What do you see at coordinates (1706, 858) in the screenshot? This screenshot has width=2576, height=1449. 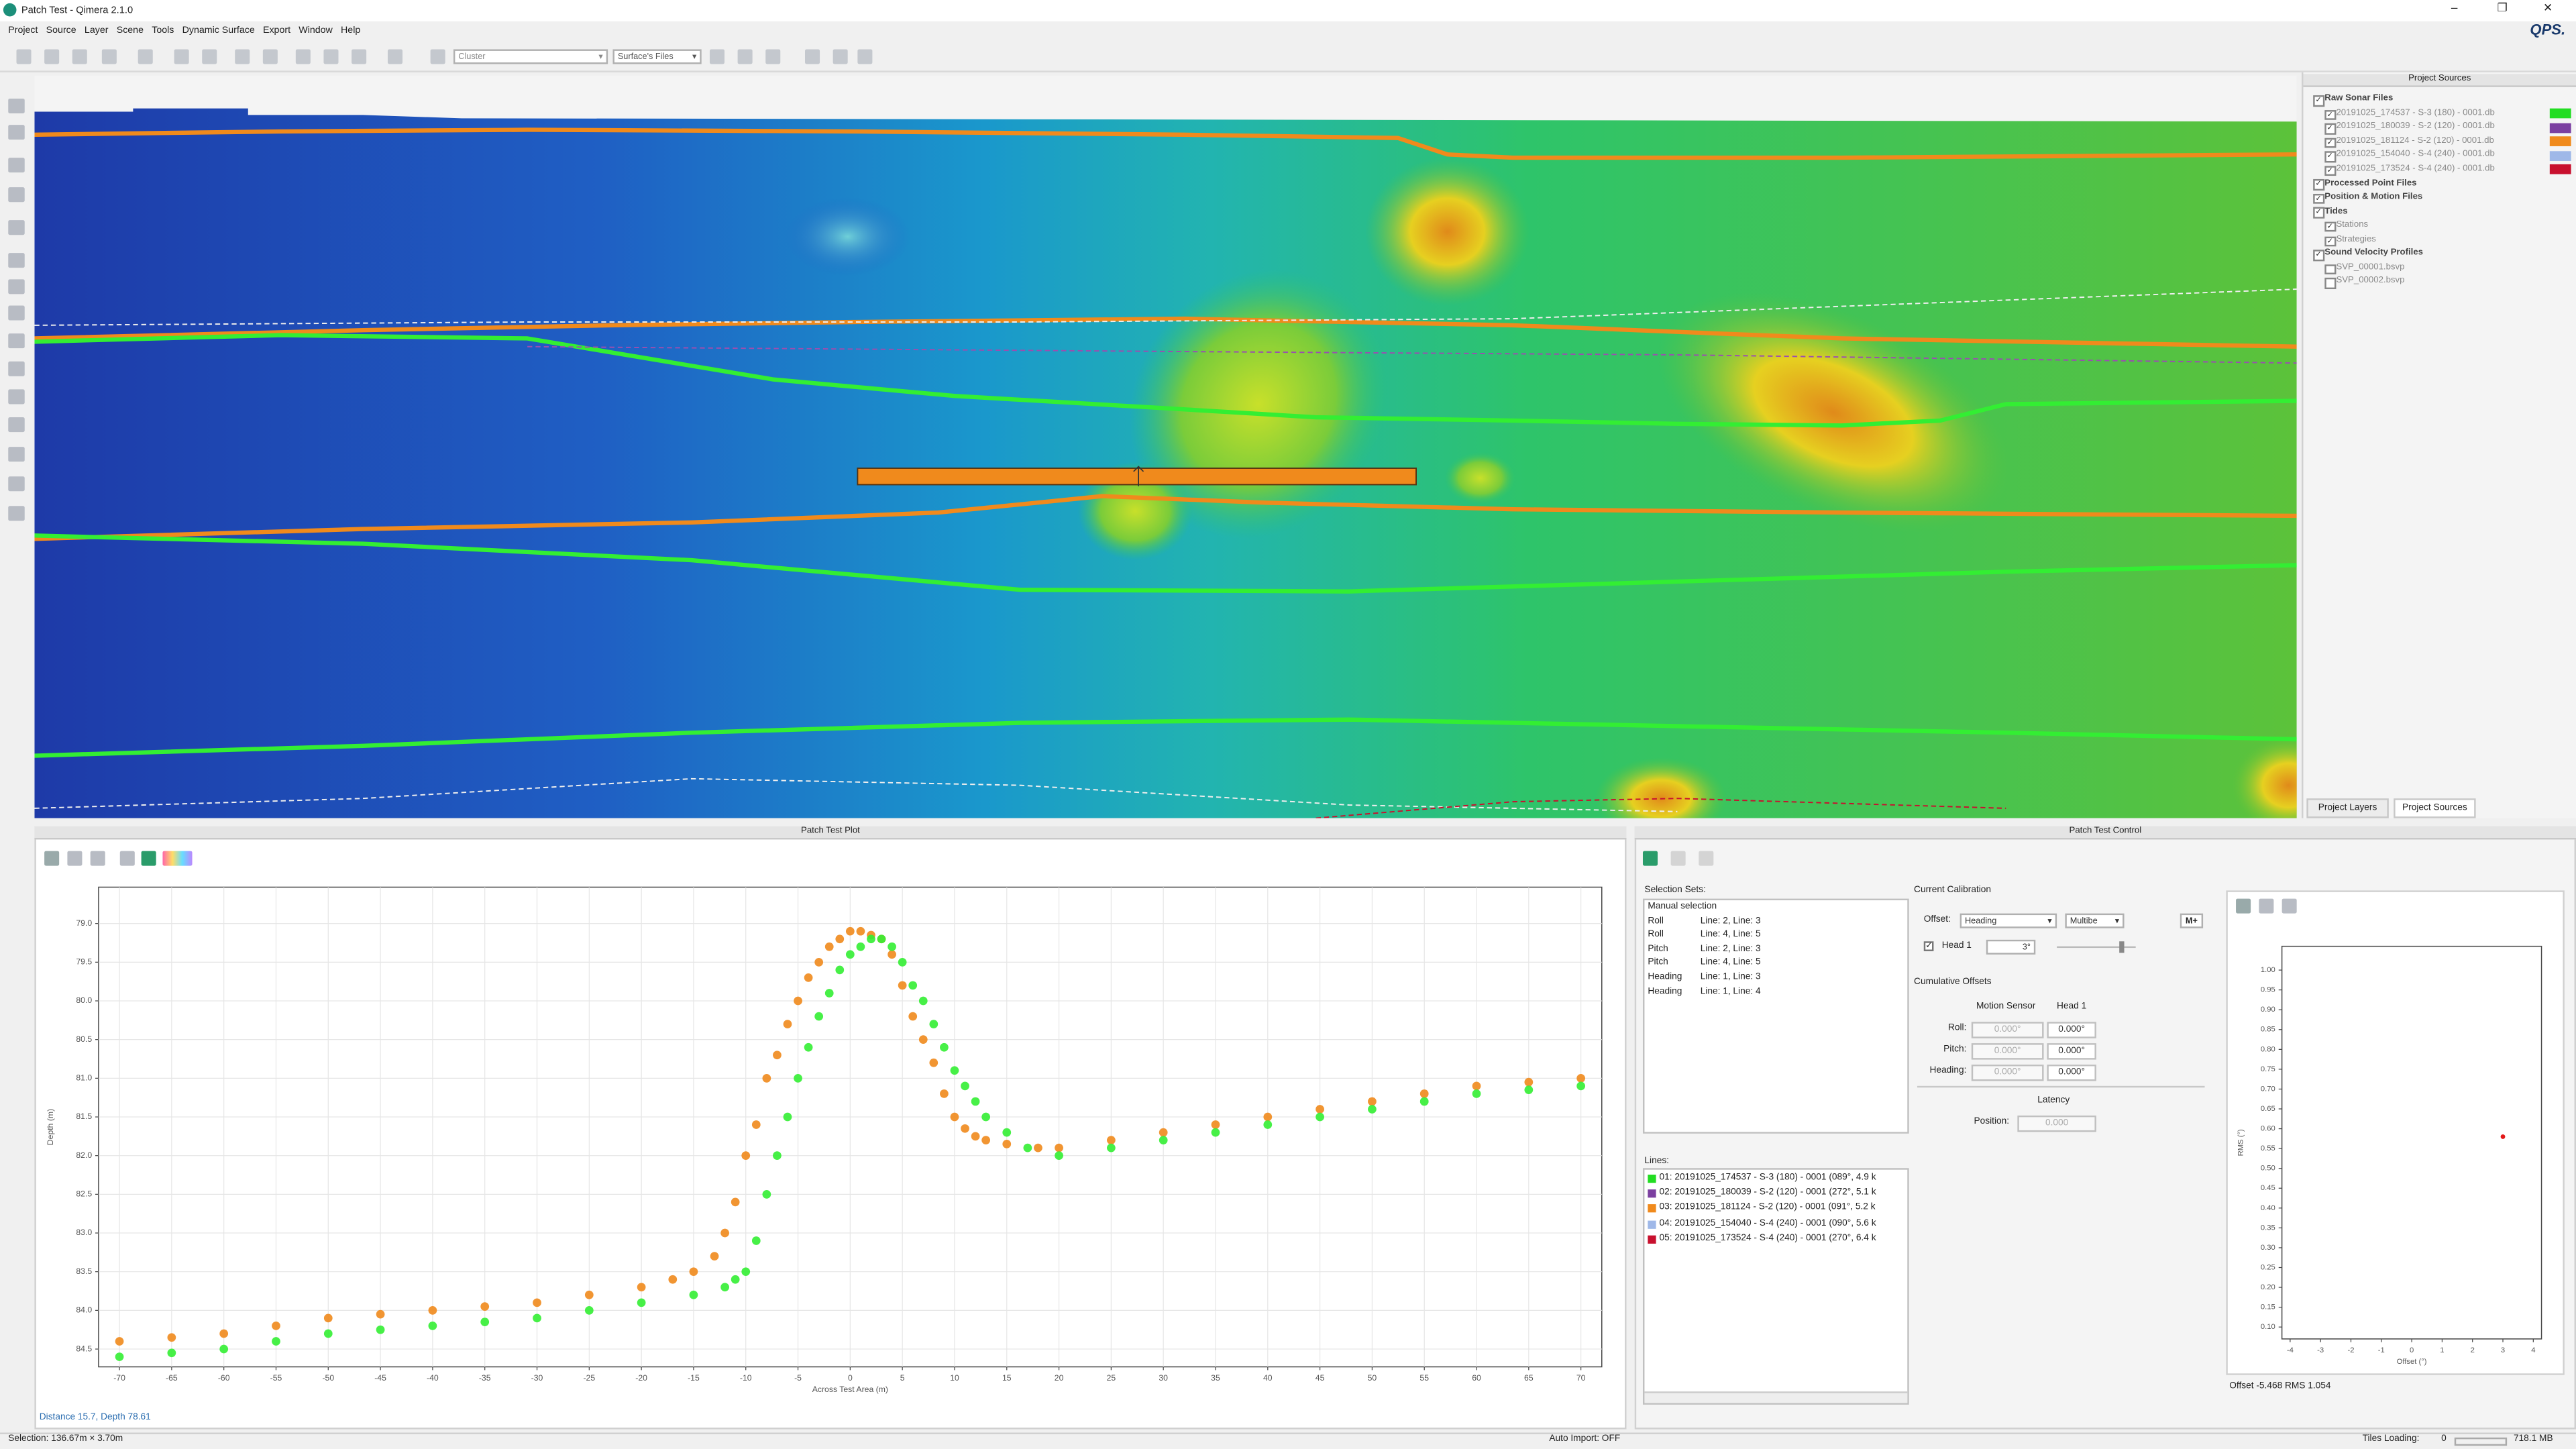 I see `report-button` at bounding box center [1706, 858].